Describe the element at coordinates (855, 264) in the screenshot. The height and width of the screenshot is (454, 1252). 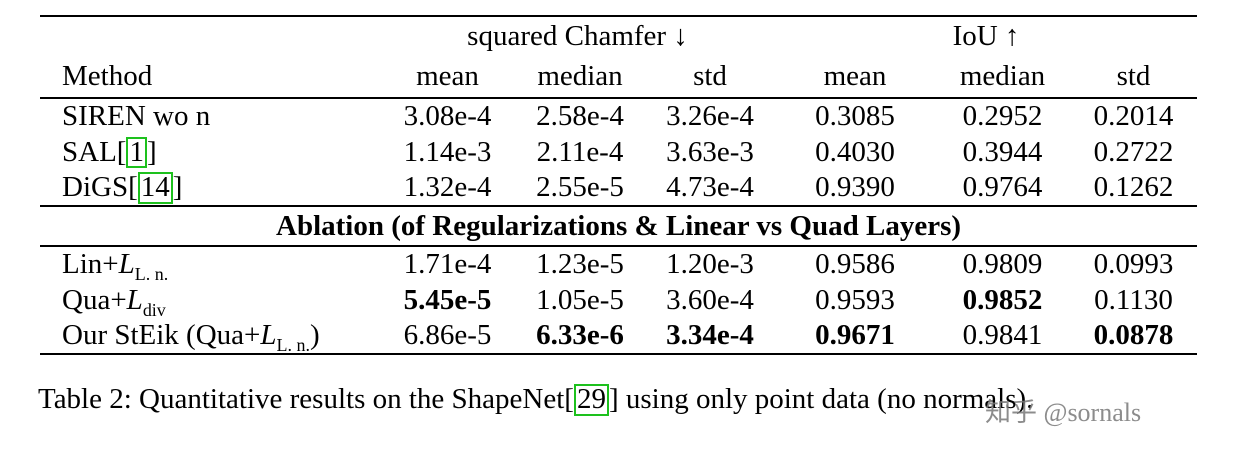
I see `value-cell: 0.9586` at that location.